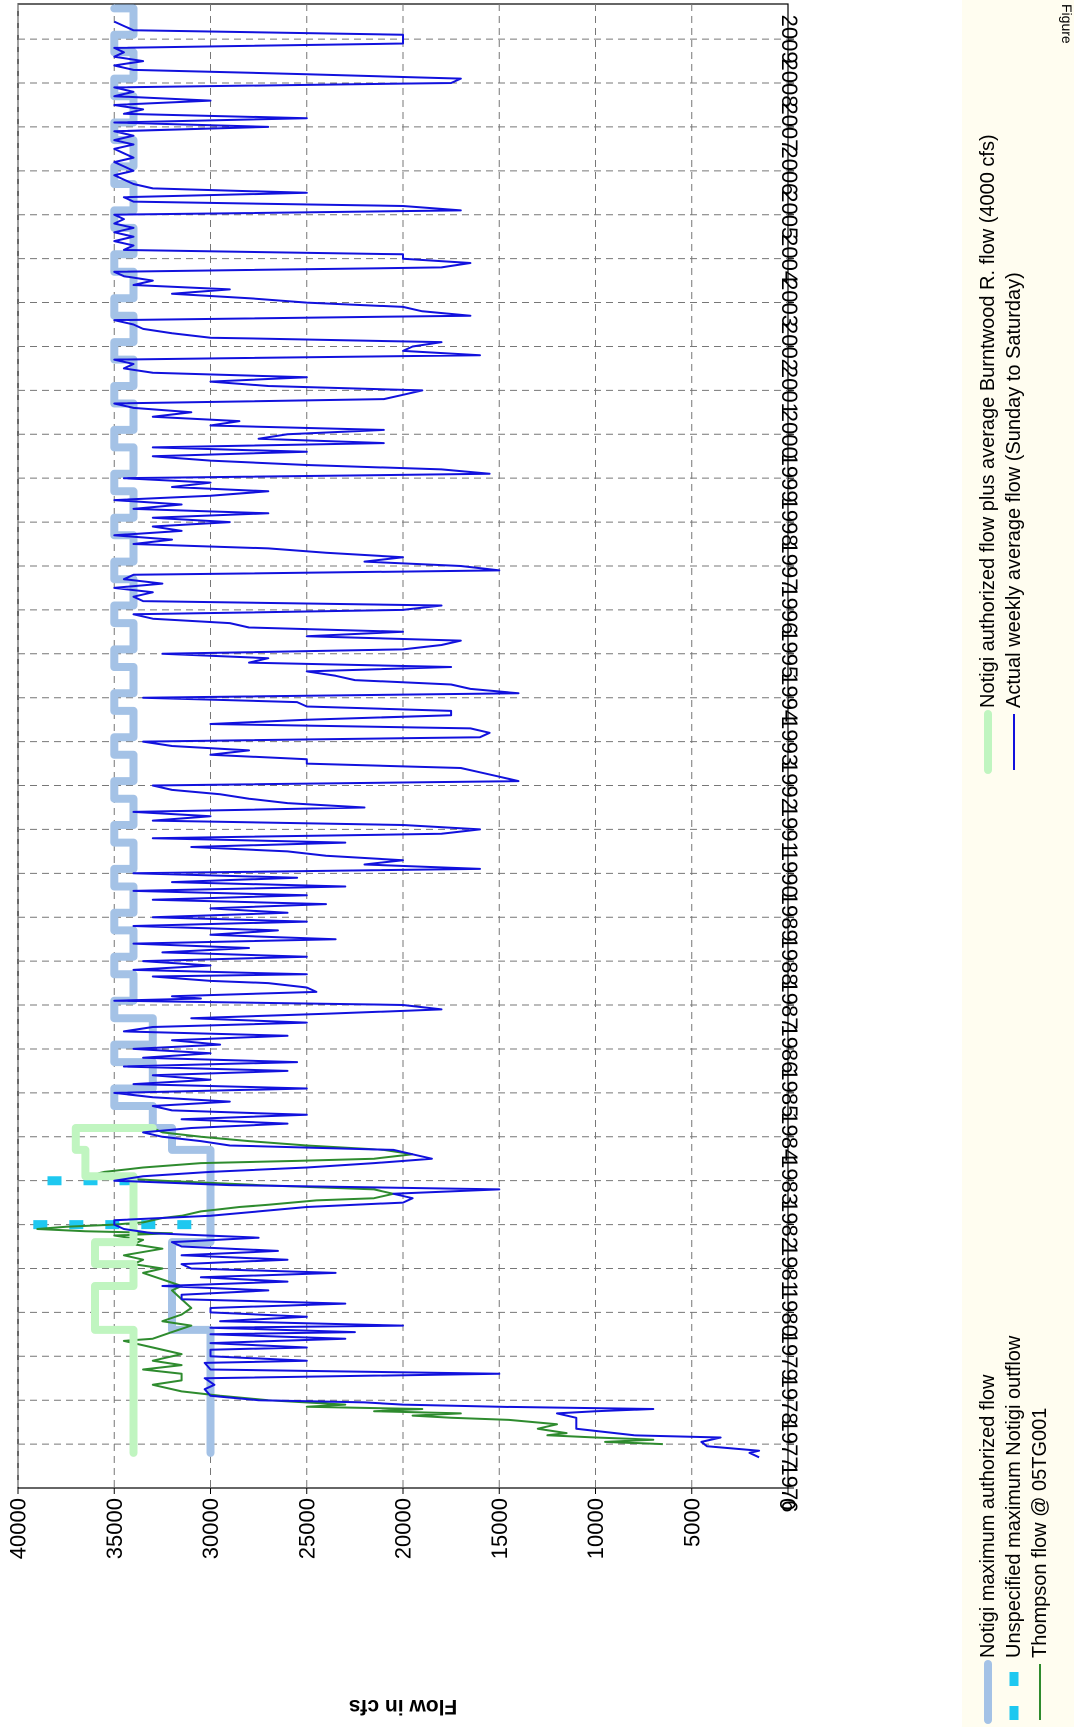 The image size is (1074, 1727). I want to click on flow-tick-label-20000: 20000, so click(403, 1528).